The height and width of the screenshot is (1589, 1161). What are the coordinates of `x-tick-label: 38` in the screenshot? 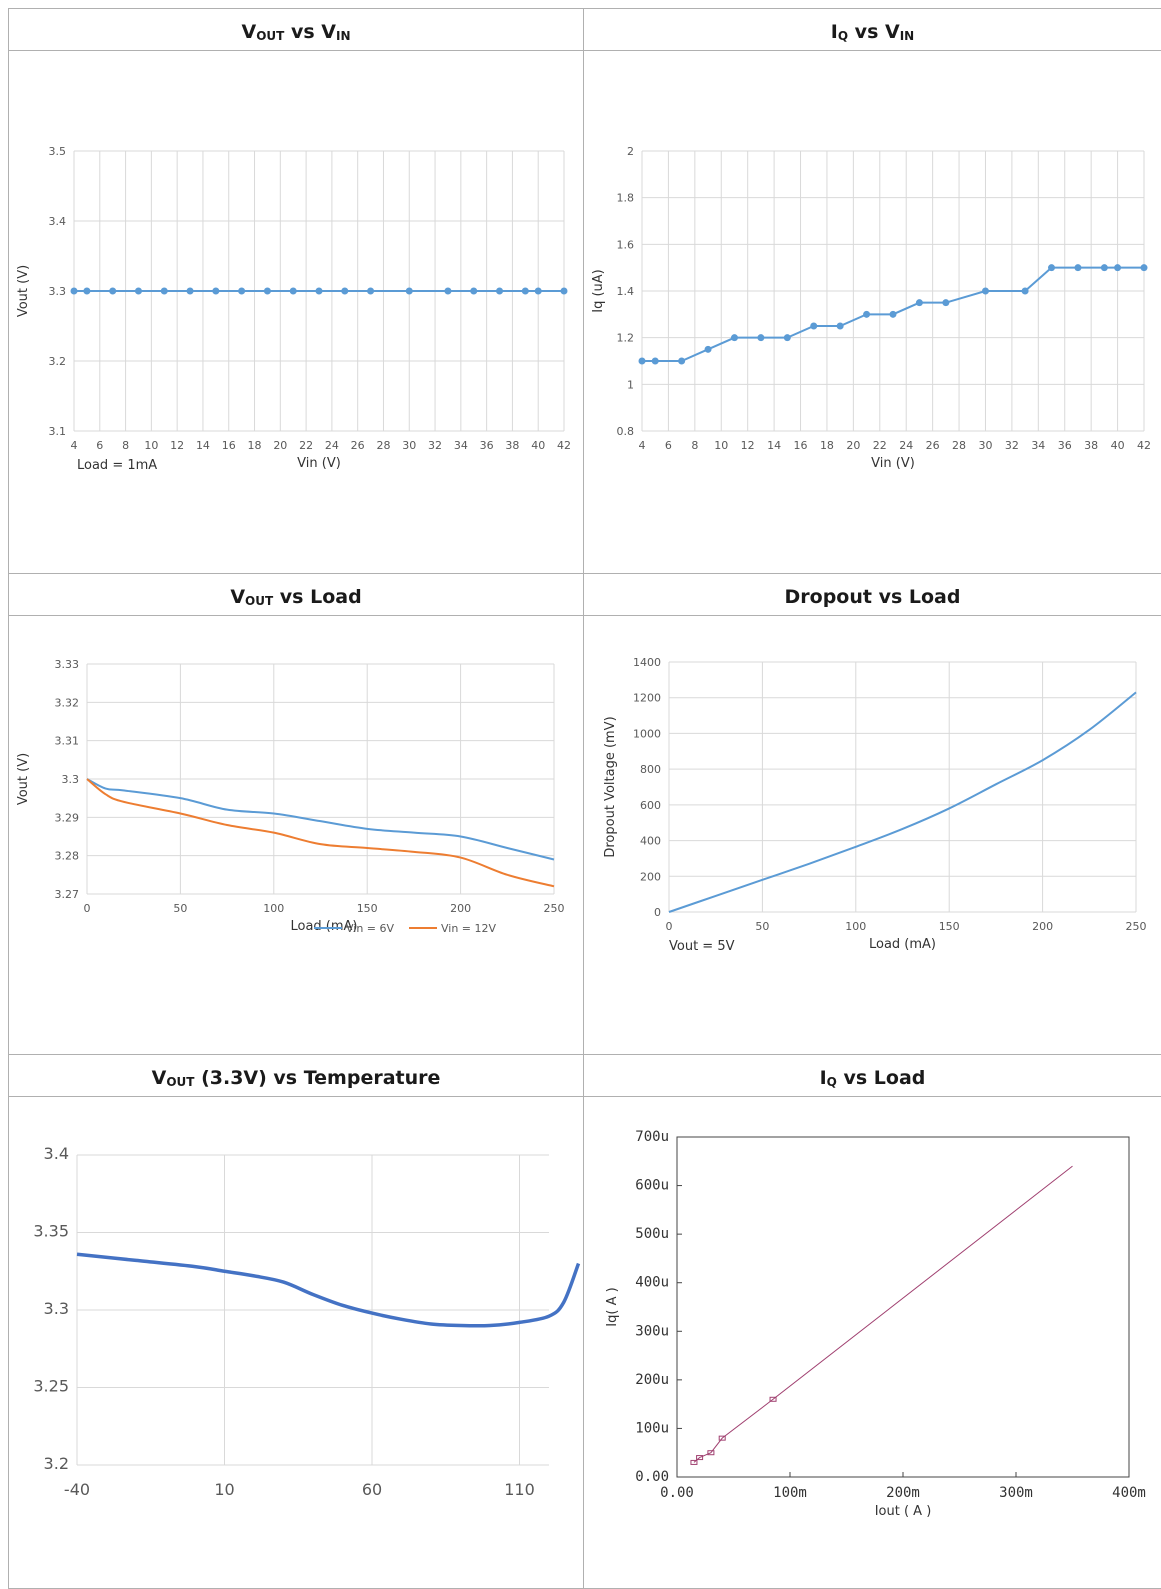 It's located at (512, 445).